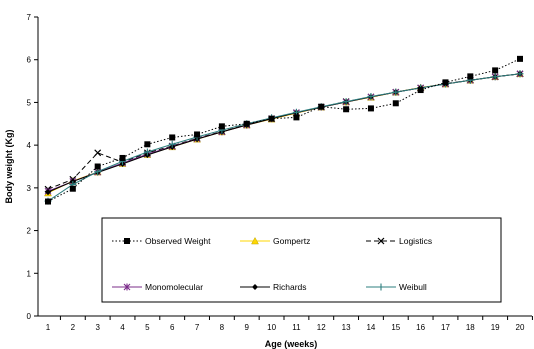 Image resolution: width=534 pixels, height=349 pixels. What do you see at coordinates (147, 327) in the screenshot?
I see `x-tick-label: 5` at bounding box center [147, 327].